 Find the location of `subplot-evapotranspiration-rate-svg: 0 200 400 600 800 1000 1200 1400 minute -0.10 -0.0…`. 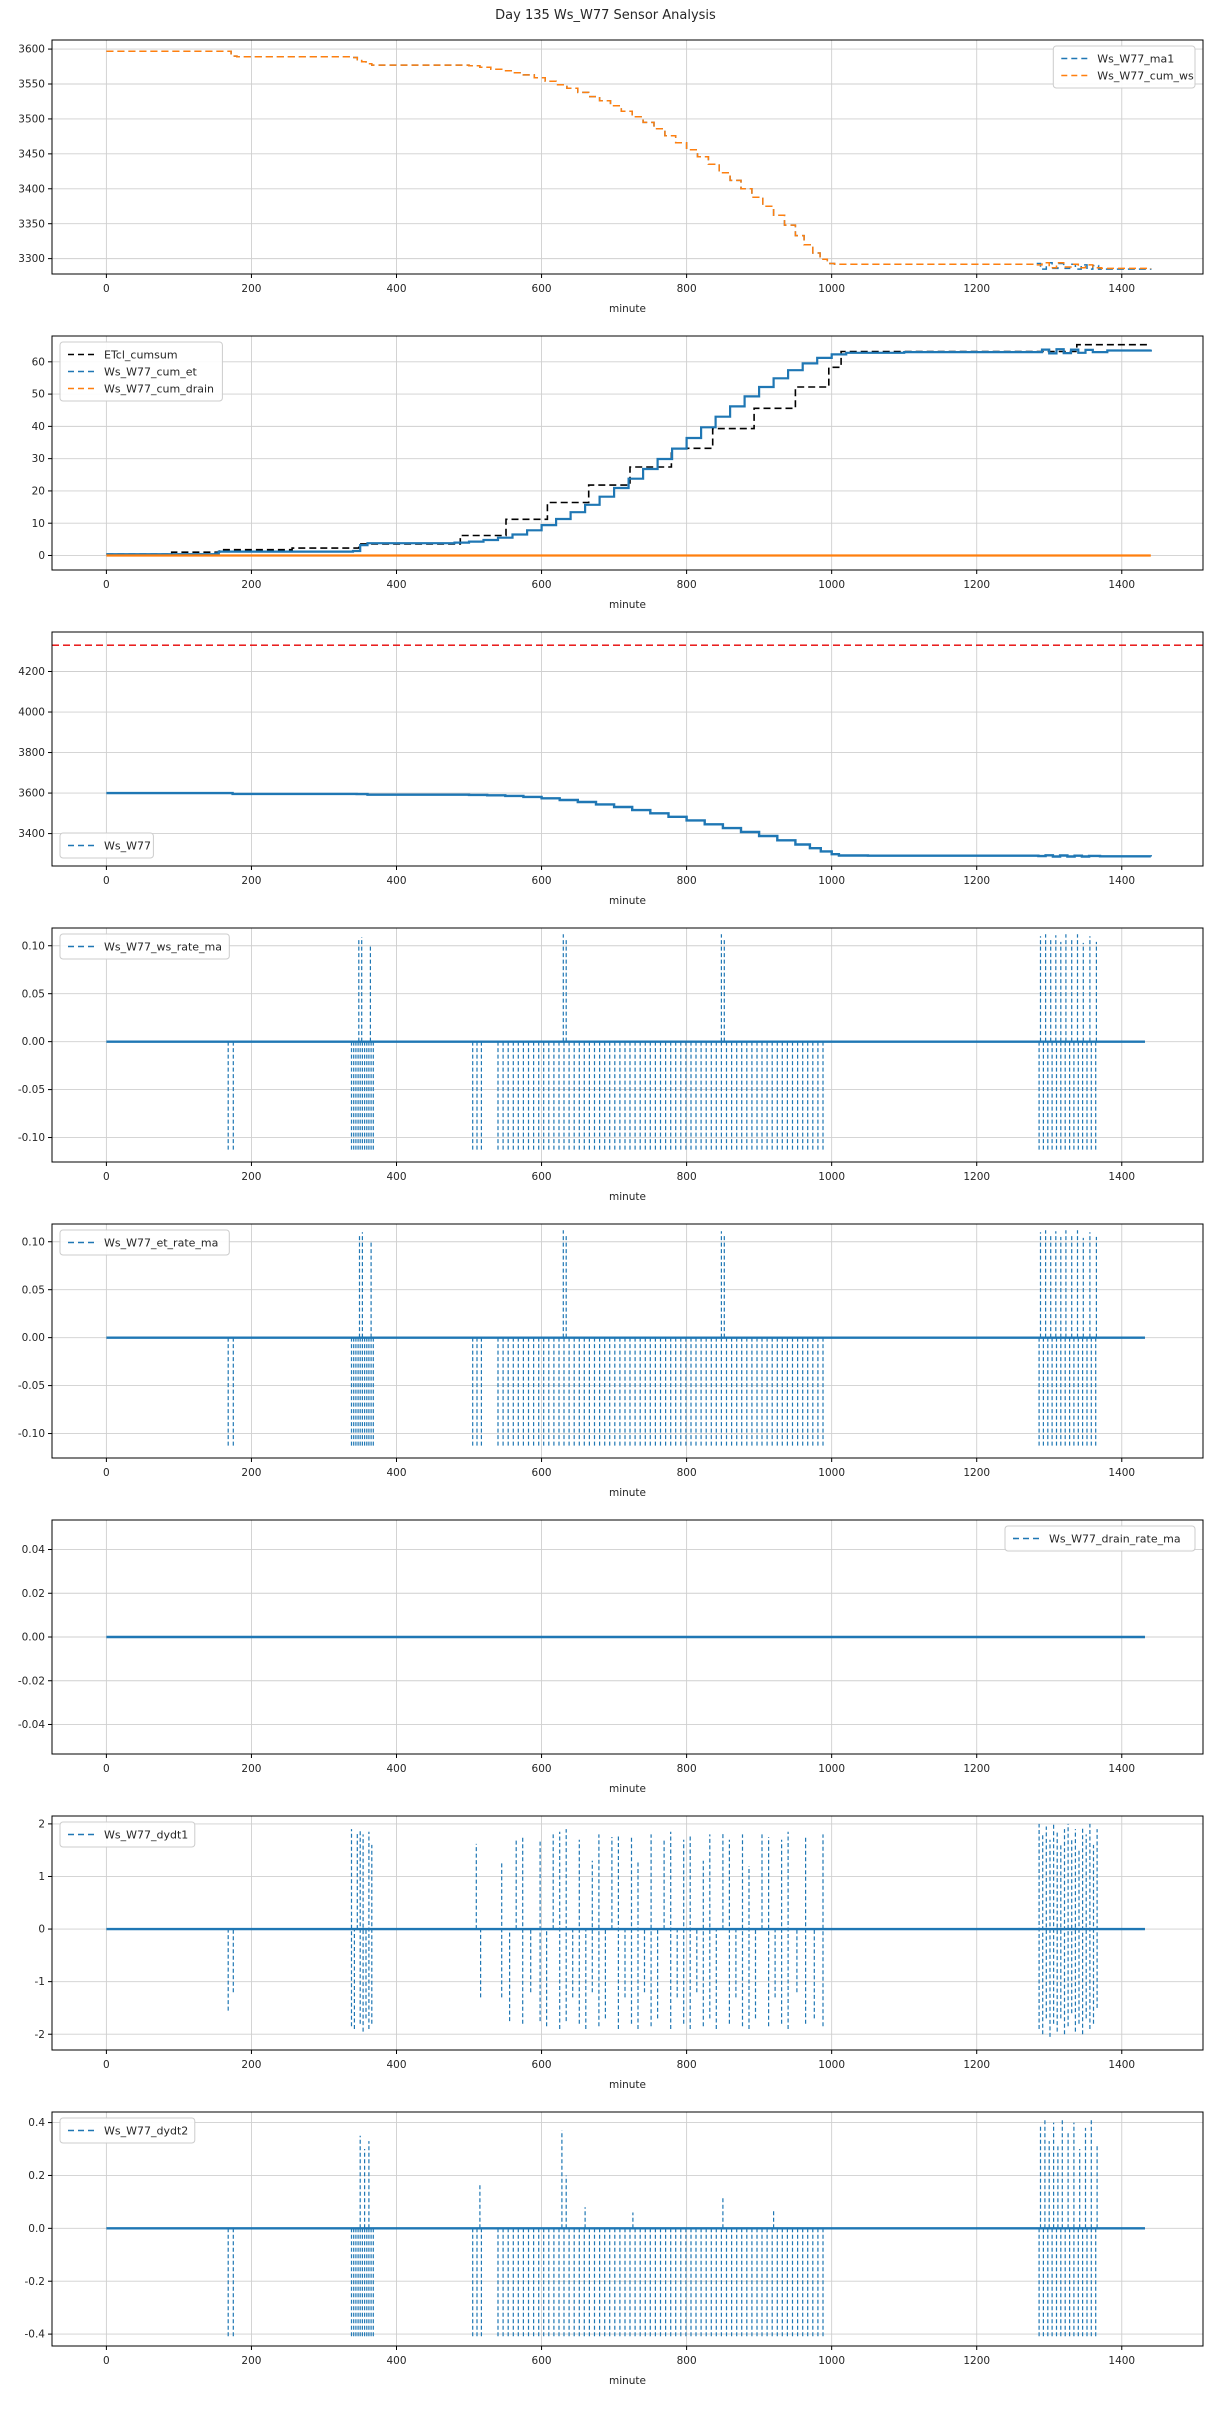

subplot-evapotranspiration-rate-svg: 0 200 400 600 800 1000 1200 1400 minute -0.10 -0.0… is located at coordinates (611, 1361).